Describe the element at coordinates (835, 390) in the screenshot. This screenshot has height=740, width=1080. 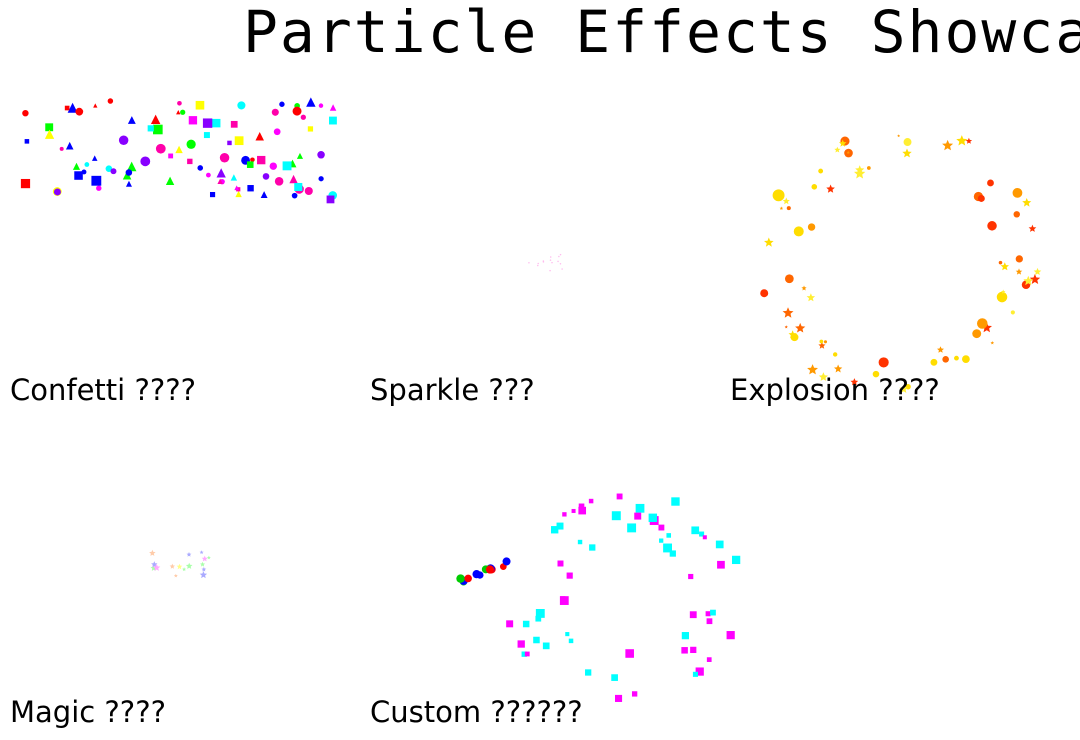
I see `panel-label: Explosion ????` at that location.